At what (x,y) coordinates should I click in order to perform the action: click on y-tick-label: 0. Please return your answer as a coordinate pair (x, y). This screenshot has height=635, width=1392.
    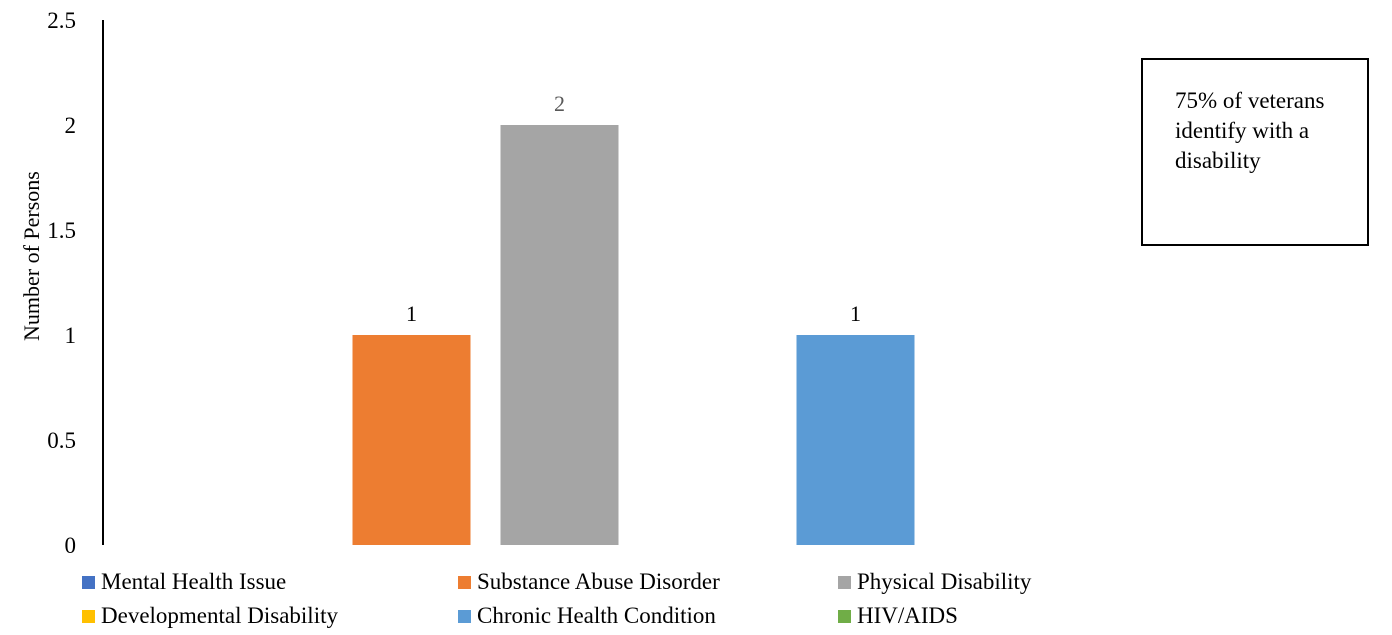
    Looking at the image, I should click on (71, 545).